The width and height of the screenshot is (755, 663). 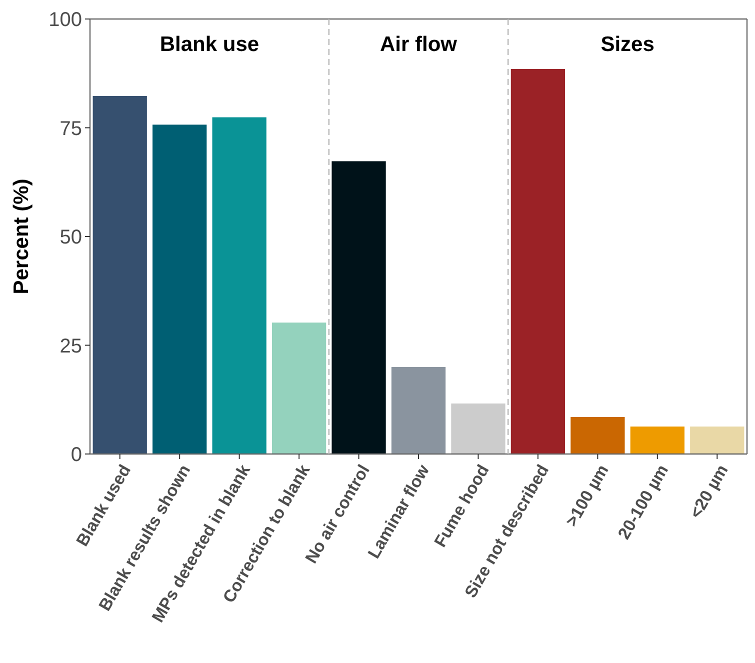 I want to click on y-tick-label: 100, so click(x=65, y=20).